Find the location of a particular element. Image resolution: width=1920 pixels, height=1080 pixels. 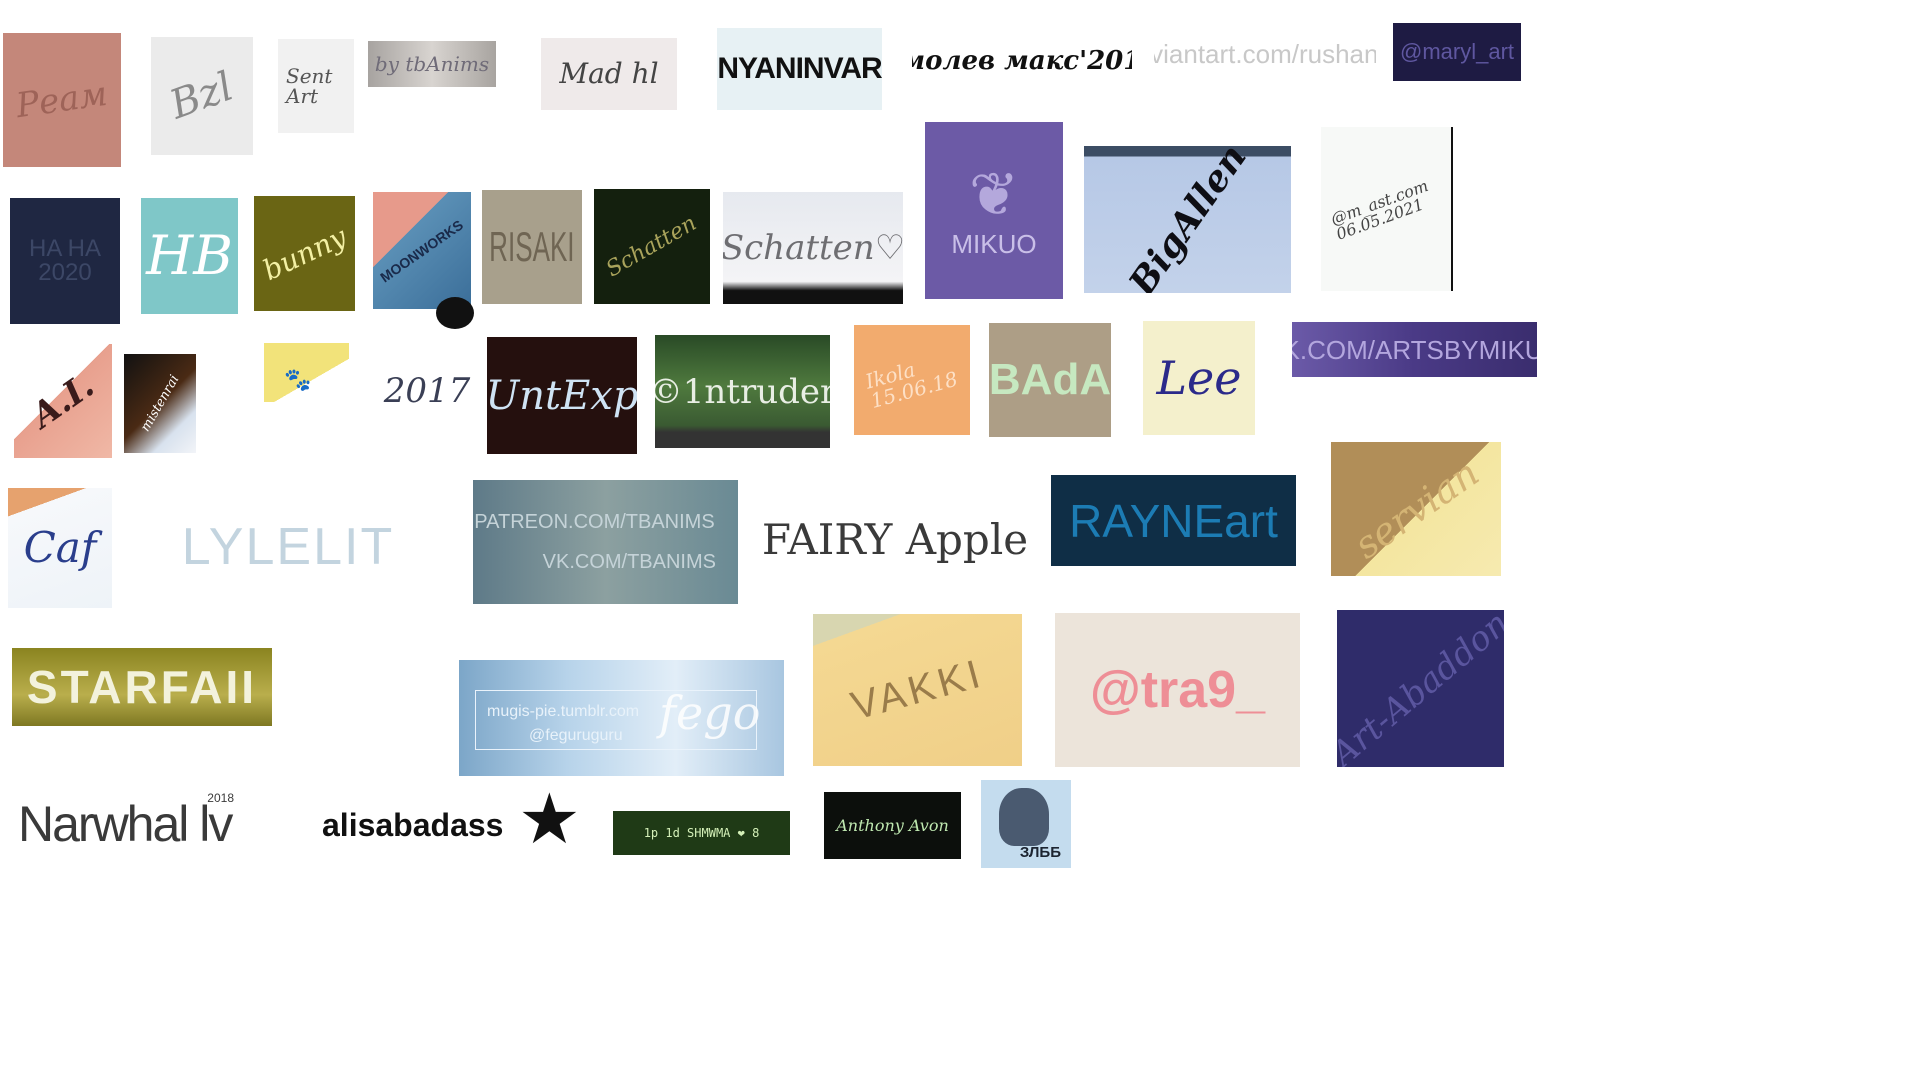

signature-text: BAdA is located at coordinates (1050, 379).